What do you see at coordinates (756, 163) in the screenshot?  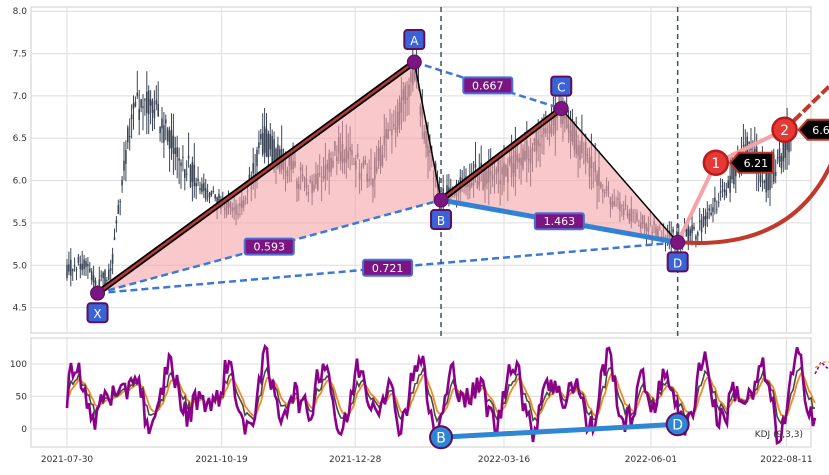 I see `target-value-label: 6.21` at bounding box center [756, 163].